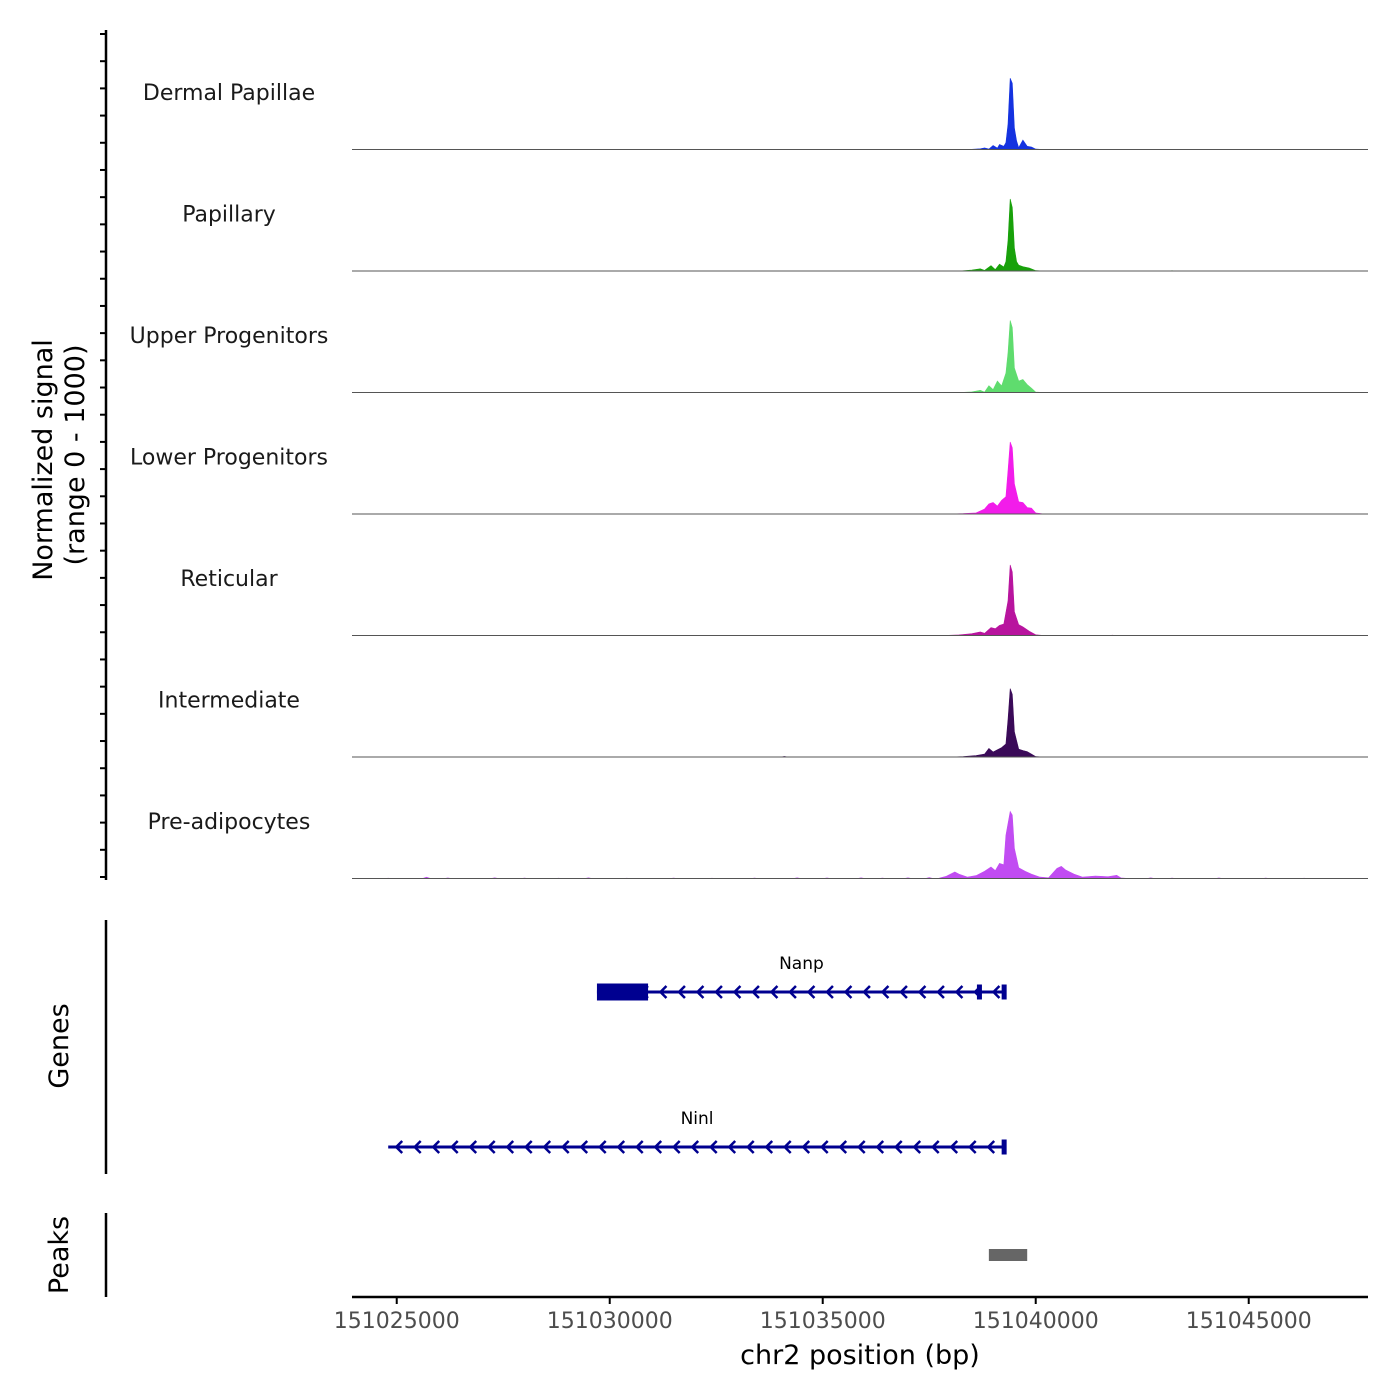 The image size is (1400, 1400). I want to click on track-lower-progenitors: Lower Progenitors, so click(749, 478).